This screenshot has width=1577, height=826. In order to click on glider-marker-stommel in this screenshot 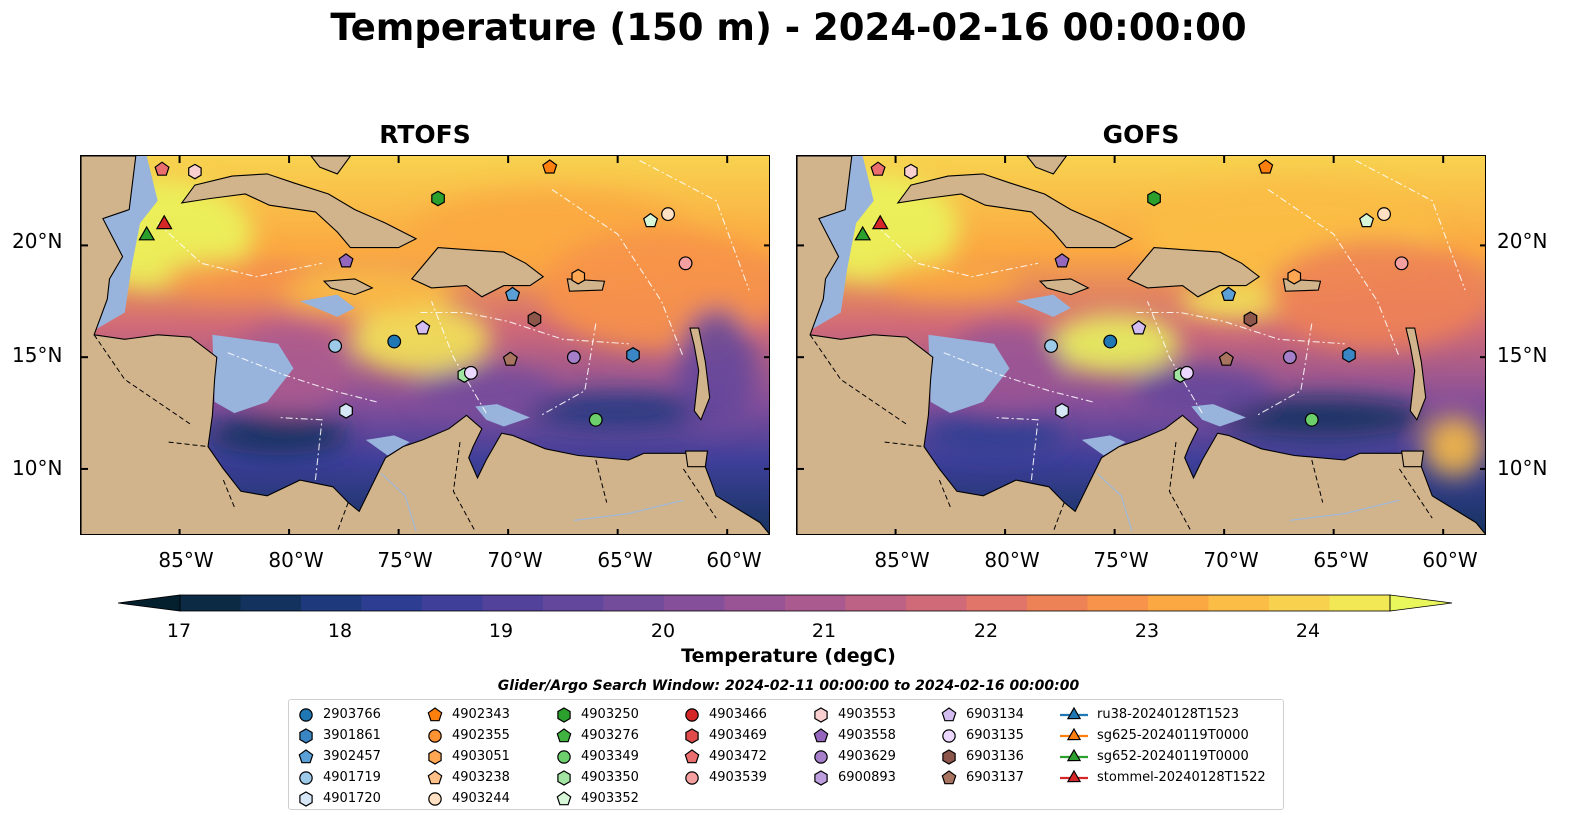, I will do `click(880, 222)`.